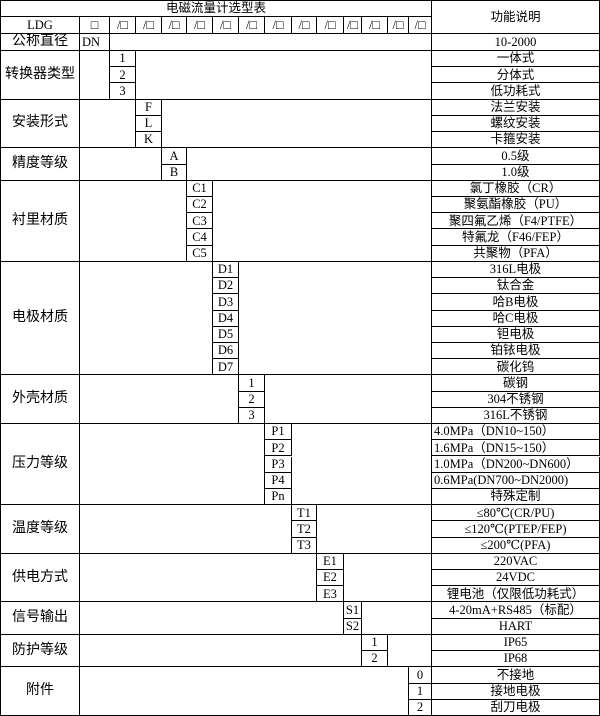  I want to click on option-code: F, so click(149, 107).